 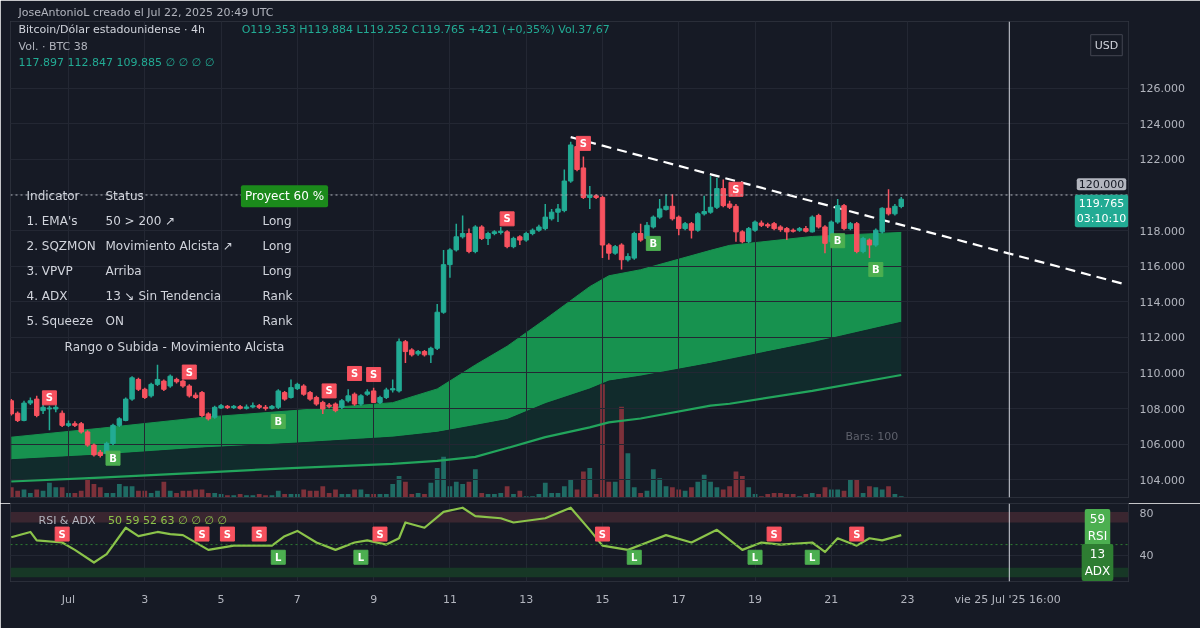 I want to click on y-tick-label: 116.000, so click(x=1162, y=267).